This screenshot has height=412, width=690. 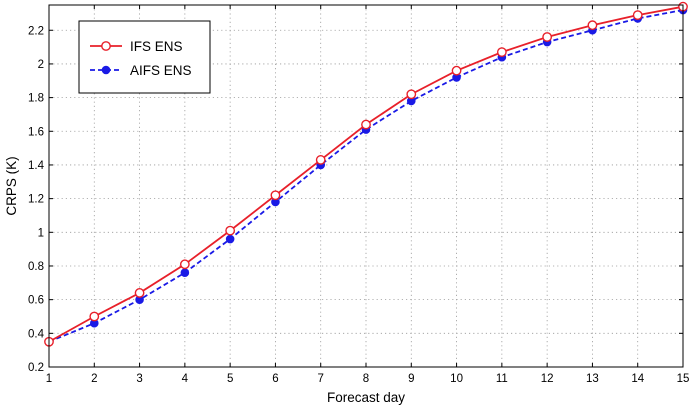 I want to click on x-tick-label: 11, so click(x=502, y=379).